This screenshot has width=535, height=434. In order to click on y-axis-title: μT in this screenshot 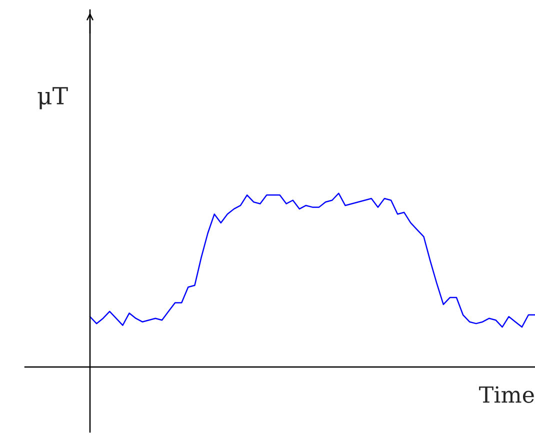, I will do `click(53, 98)`.